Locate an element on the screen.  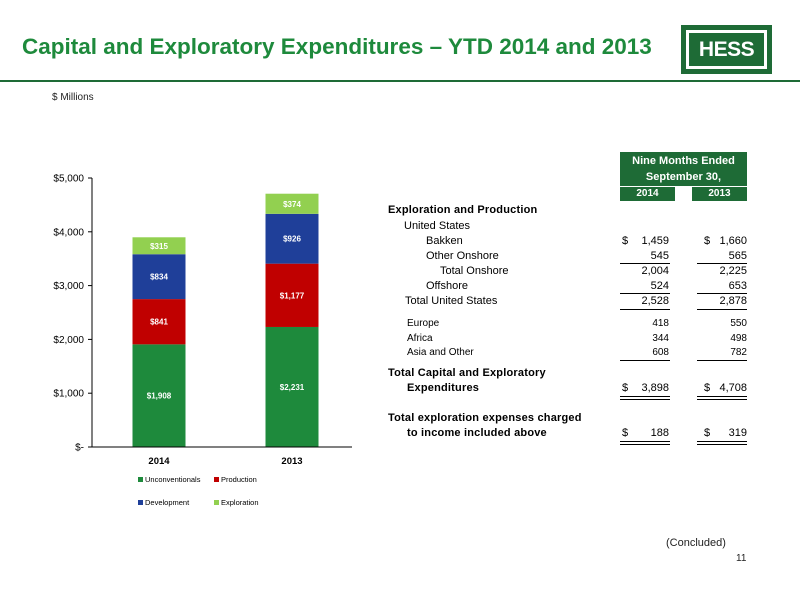
y-tick-label: $3,000 is located at coordinates (68, 286).